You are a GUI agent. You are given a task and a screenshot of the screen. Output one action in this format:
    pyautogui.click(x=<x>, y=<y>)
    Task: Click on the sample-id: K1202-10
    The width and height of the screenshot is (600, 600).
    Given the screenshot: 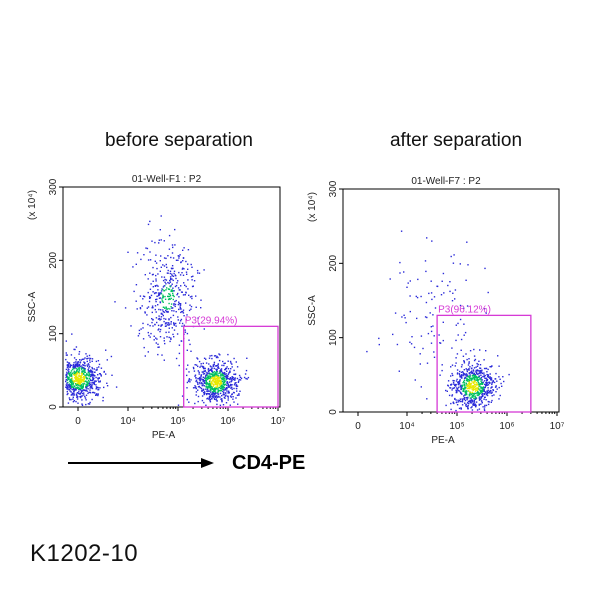 What is the action you would take?
    pyautogui.click(x=84, y=553)
    